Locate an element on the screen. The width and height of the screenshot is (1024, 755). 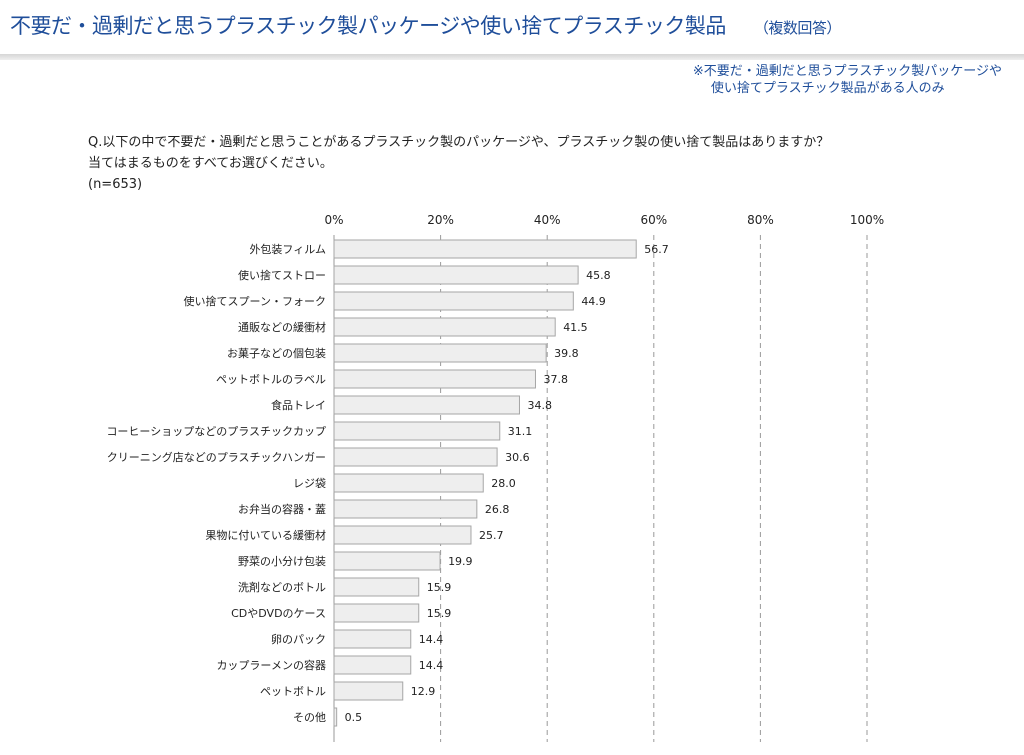
category-label: カップラーメンの容器 is located at coordinates (271, 665).